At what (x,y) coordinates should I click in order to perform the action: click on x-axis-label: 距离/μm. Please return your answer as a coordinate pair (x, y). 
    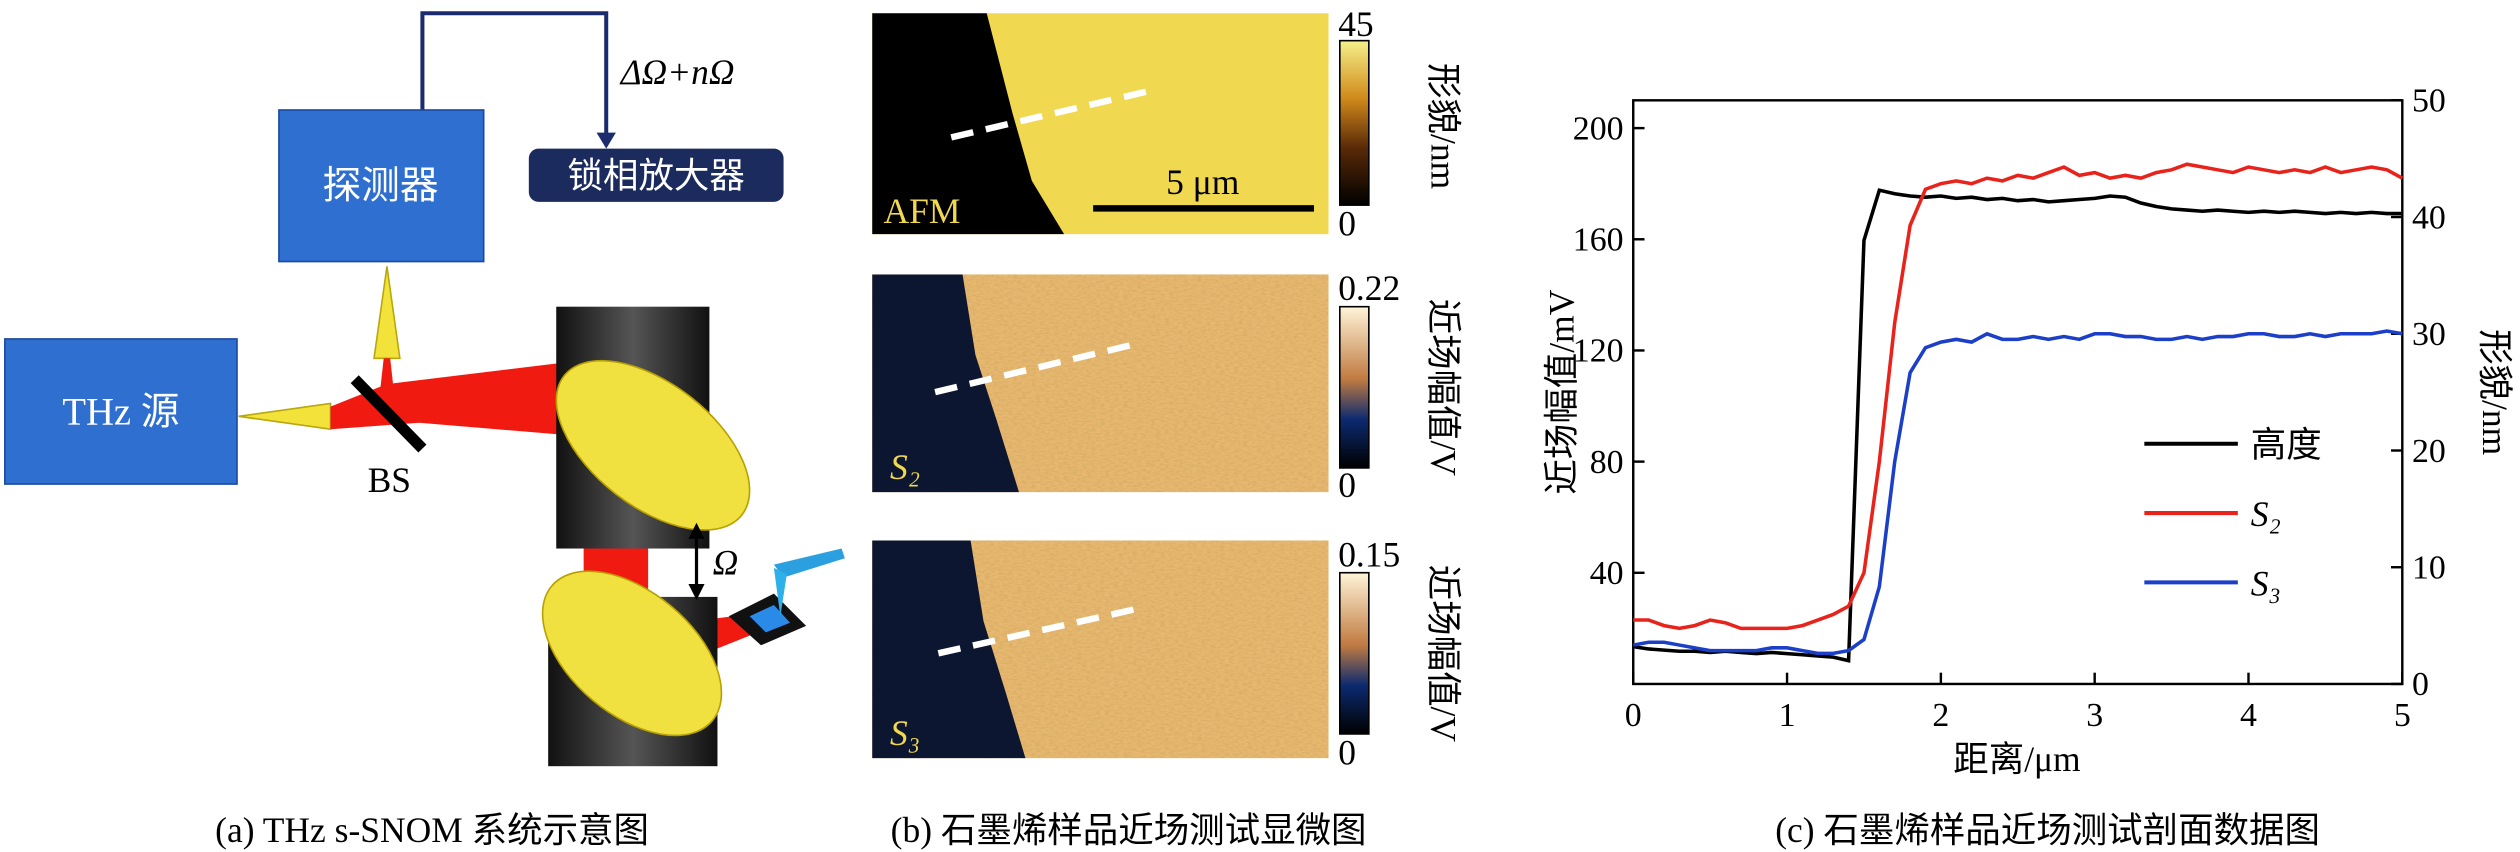
    Looking at the image, I should click on (2017, 759).